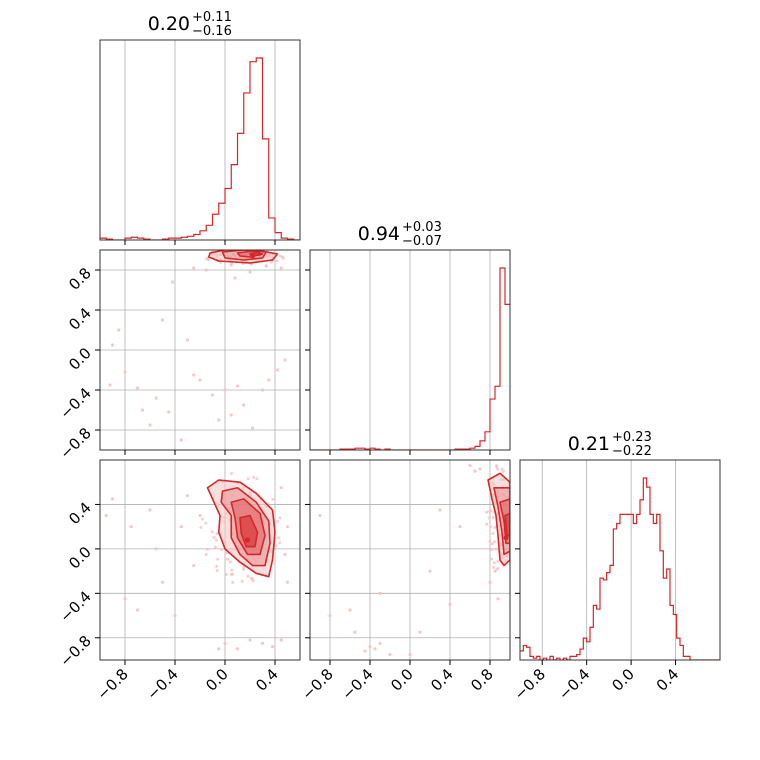 This screenshot has height=760, width=760. I want to click on panel-title-upper-error: +0.11, so click(212, 17).